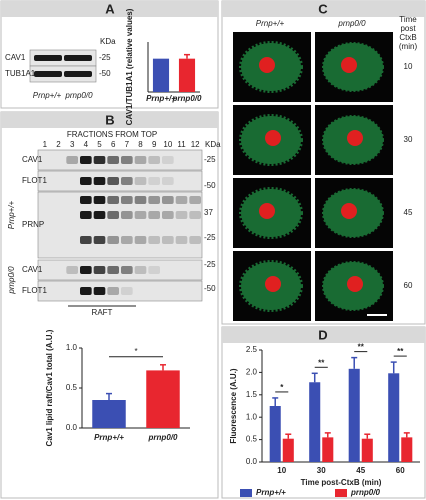 This screenshot has width=426, height=500. Describe the element at coordinates (127, 144) in the screenshot. I see `fraction-label: 7` at that location.